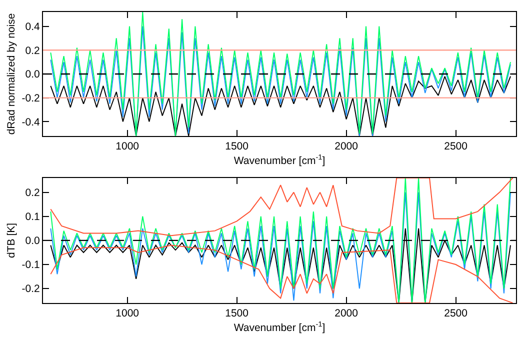  What do you see at coordinates (31, 265) in the screenshot?
I see `y-tick-label: -0.1` at bounding box center [31, 265].